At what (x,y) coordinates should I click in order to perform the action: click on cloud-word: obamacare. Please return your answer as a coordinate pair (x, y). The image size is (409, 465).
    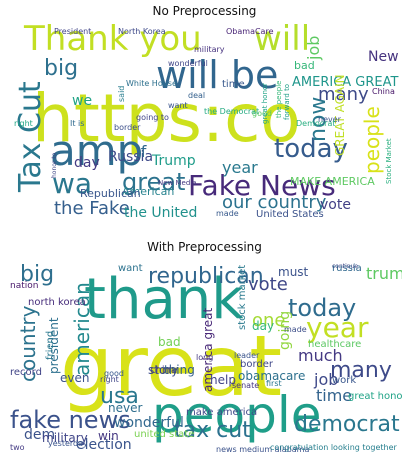
    Looking at the image, I should click on (272, 376).